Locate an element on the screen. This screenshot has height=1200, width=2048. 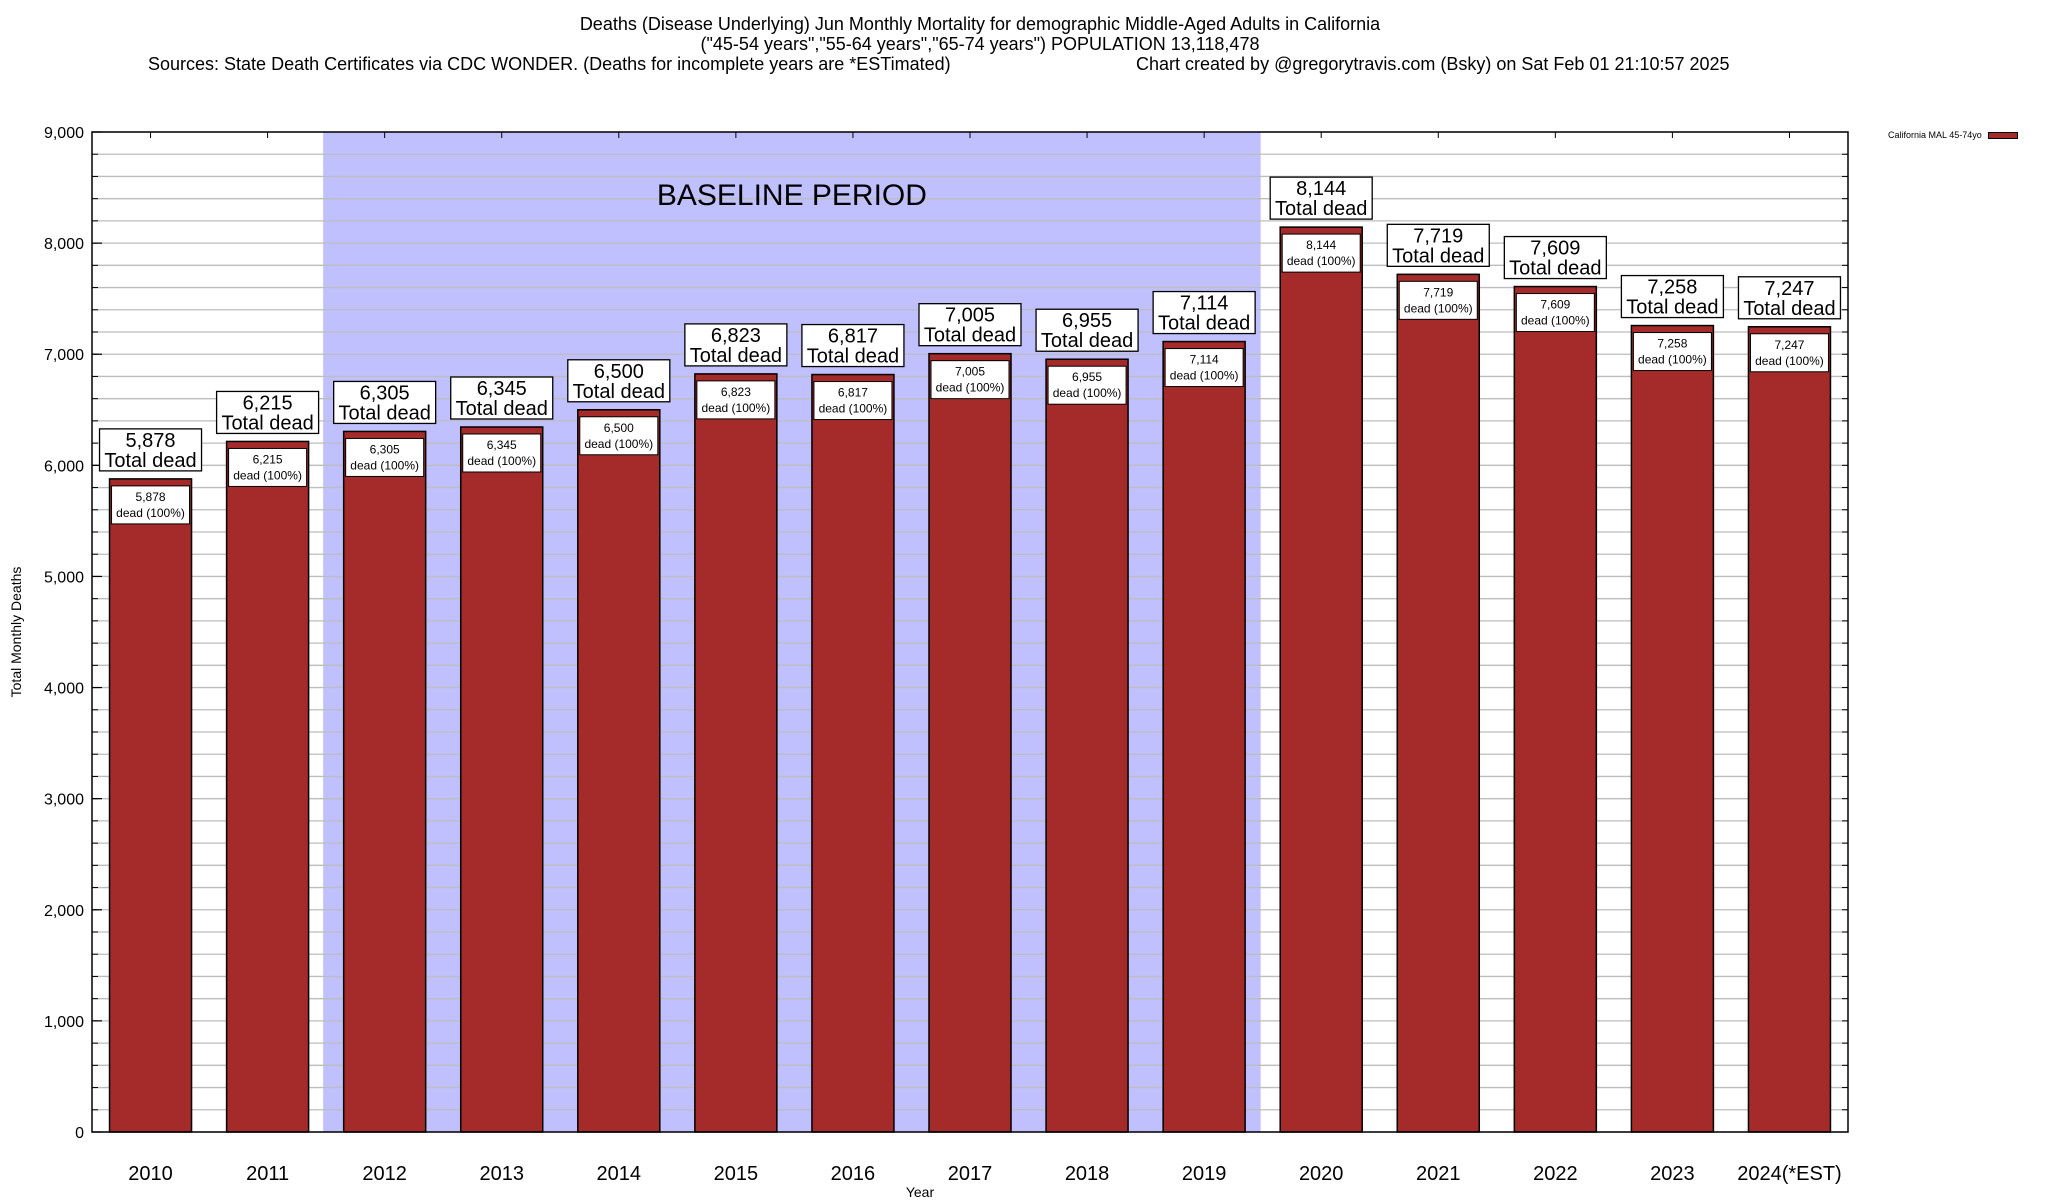
baseline-period-label: BASELINE PERIOD is located at coordinates (792, 195).